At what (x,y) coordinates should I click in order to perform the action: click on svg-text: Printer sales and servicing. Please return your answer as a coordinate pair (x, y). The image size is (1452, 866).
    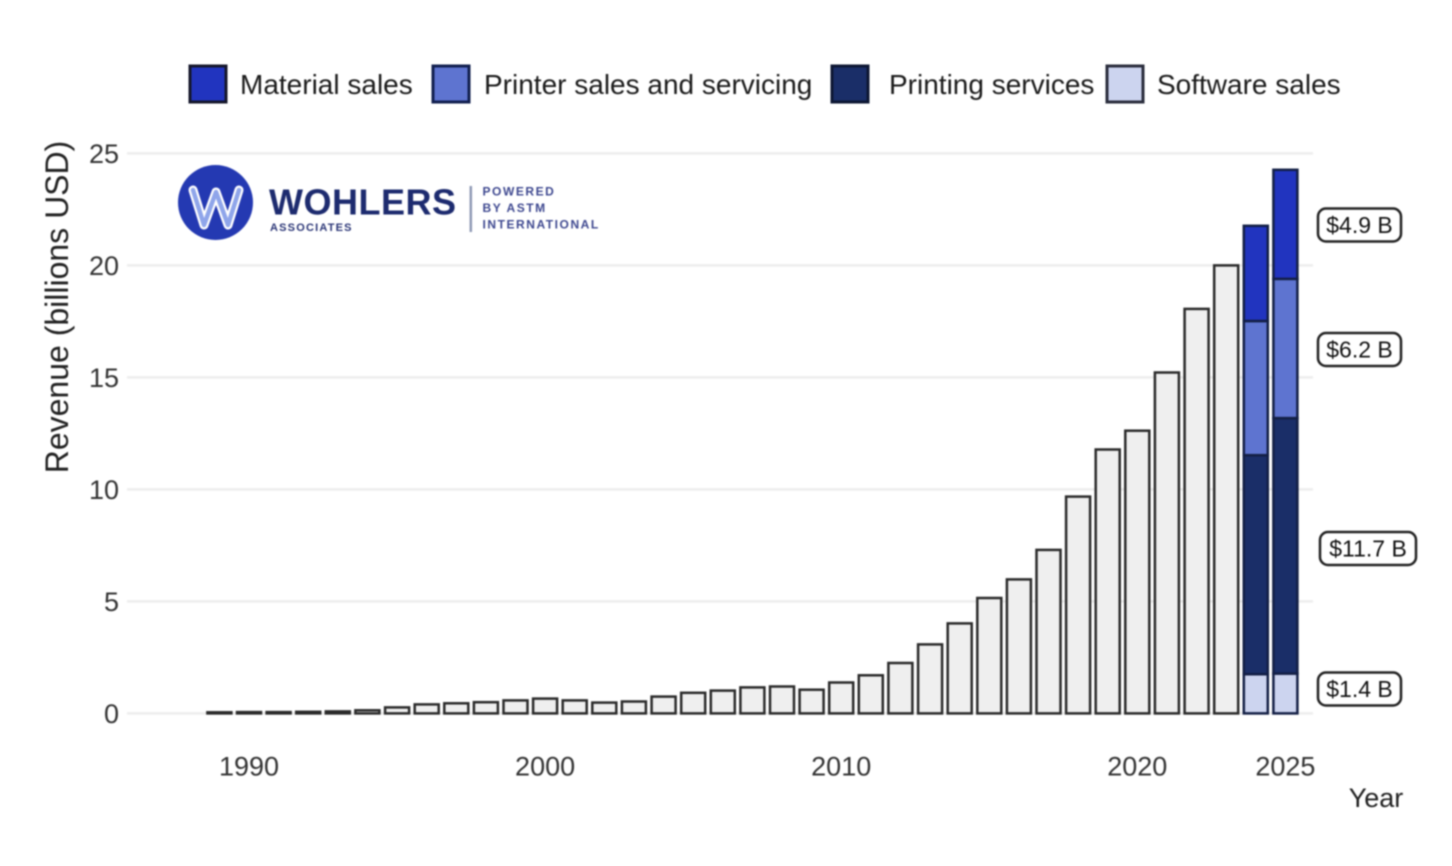
    Looking at the image, I should click on (648, 84).